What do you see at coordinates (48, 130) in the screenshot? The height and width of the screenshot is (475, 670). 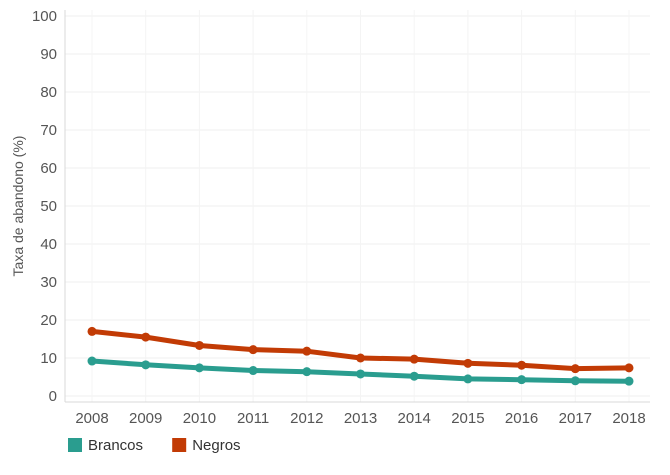 I see `y-tick-label: 70` at bounding box center [48, 130].